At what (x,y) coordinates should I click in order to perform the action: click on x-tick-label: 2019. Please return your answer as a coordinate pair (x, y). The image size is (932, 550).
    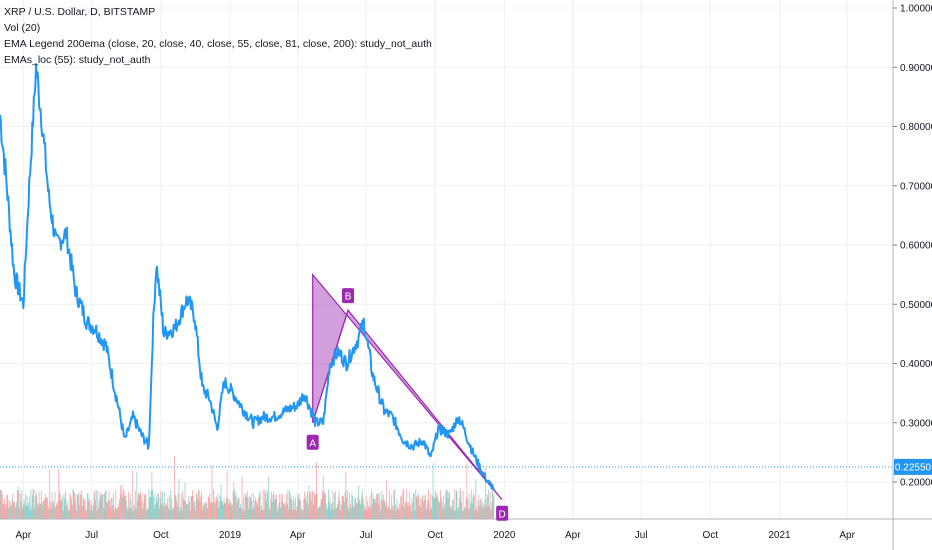
    Looking at the image, I should click on (230, 535).